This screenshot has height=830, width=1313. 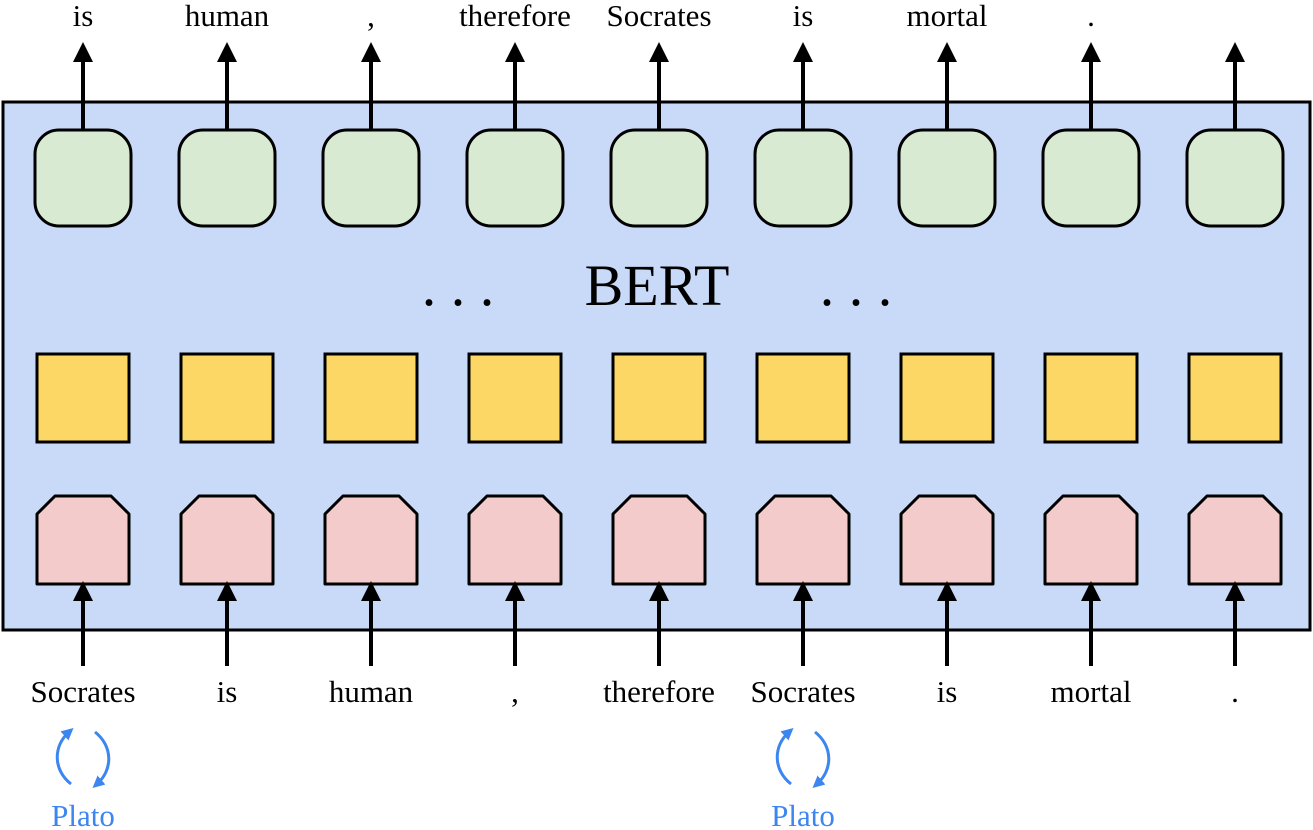 I want to click on output-token: human, so click(x=227, y=16).